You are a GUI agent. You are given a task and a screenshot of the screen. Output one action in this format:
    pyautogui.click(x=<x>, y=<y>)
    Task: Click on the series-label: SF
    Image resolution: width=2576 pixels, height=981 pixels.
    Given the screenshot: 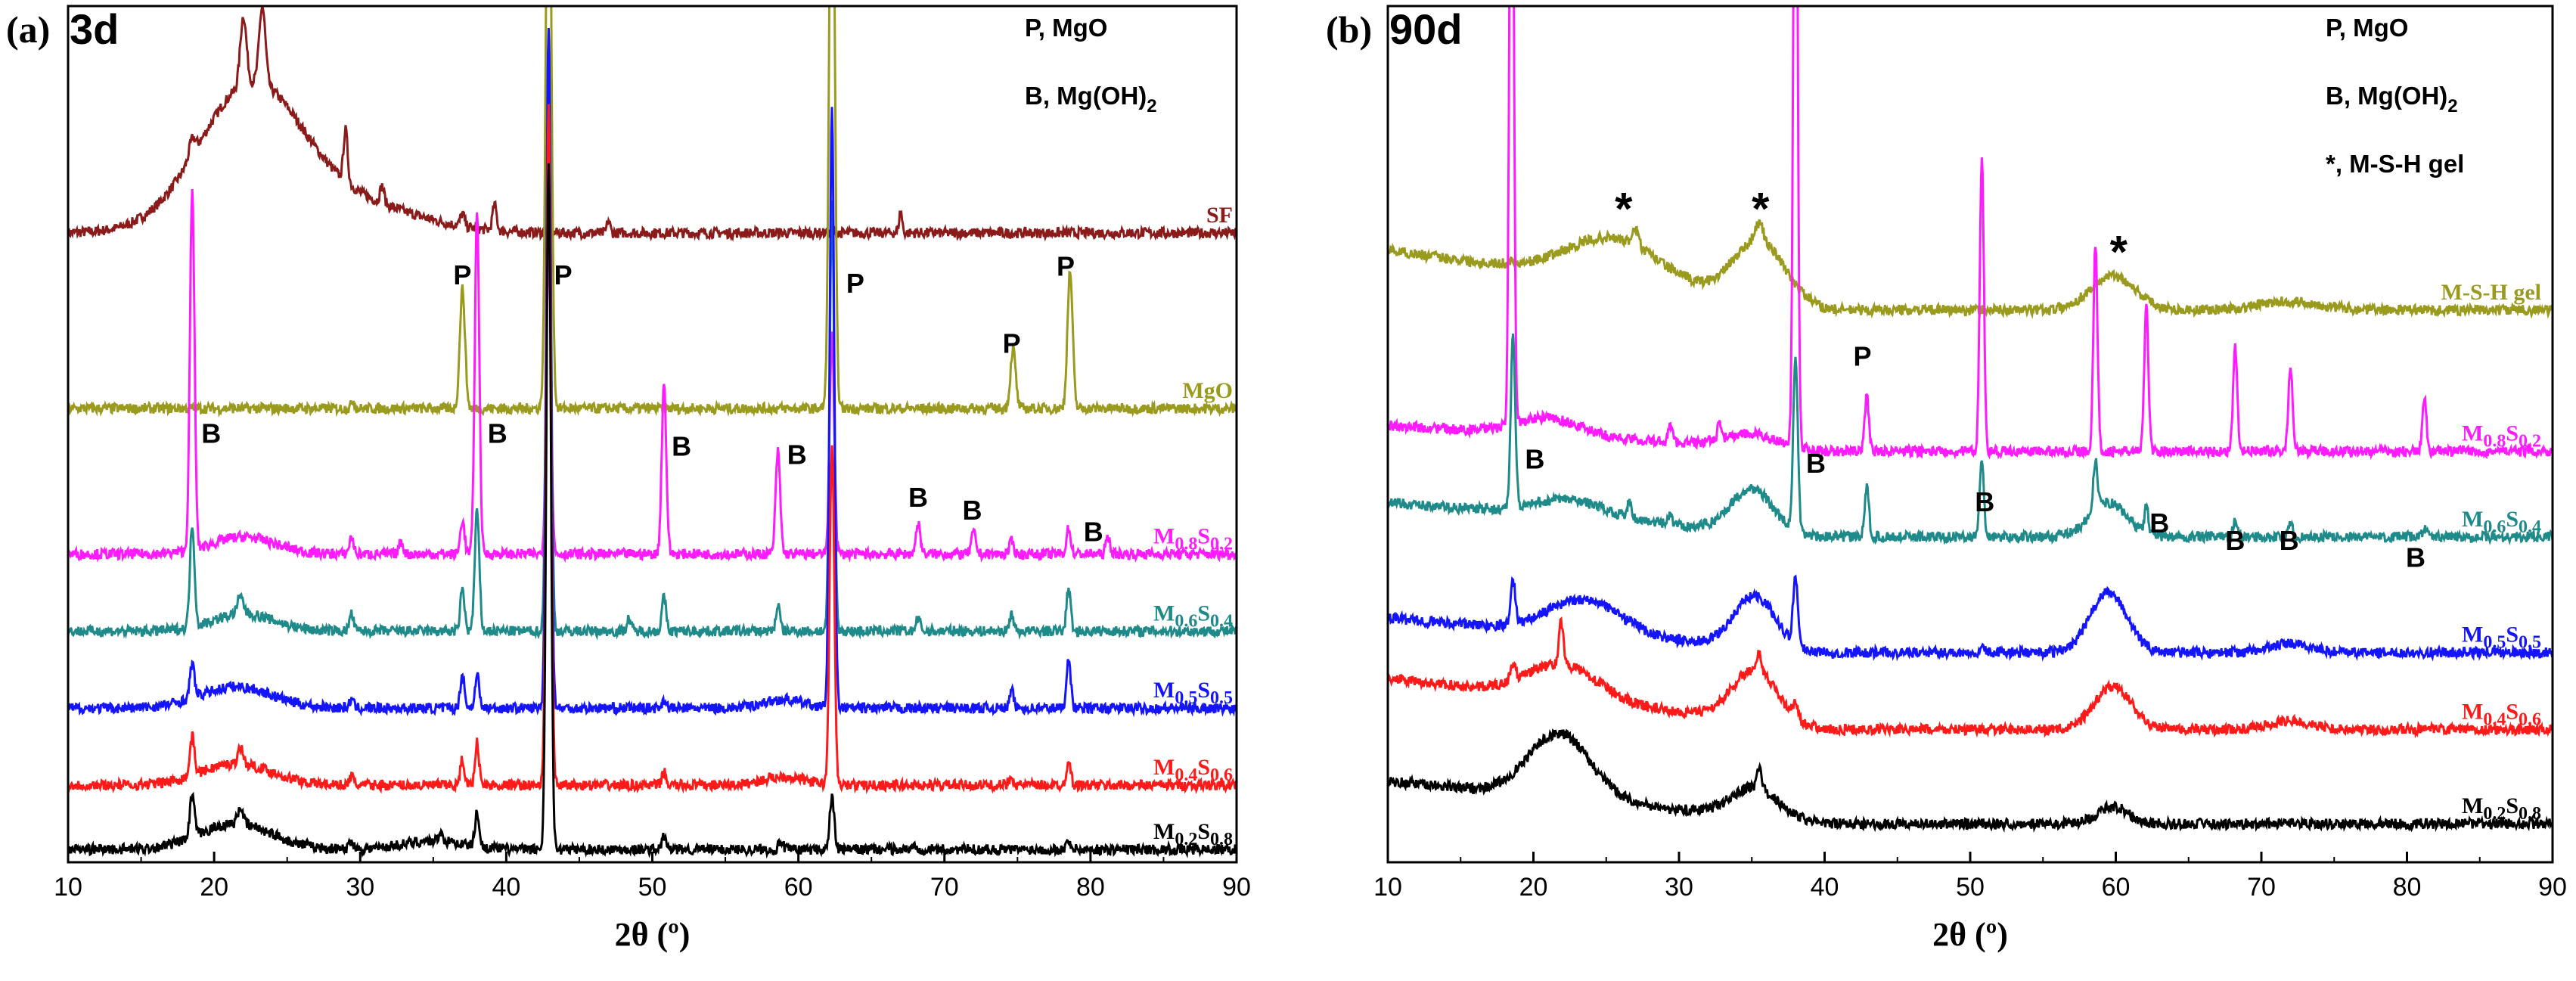 What is the action you would take?
    pyautogui.click(x=1219, y=215)
    